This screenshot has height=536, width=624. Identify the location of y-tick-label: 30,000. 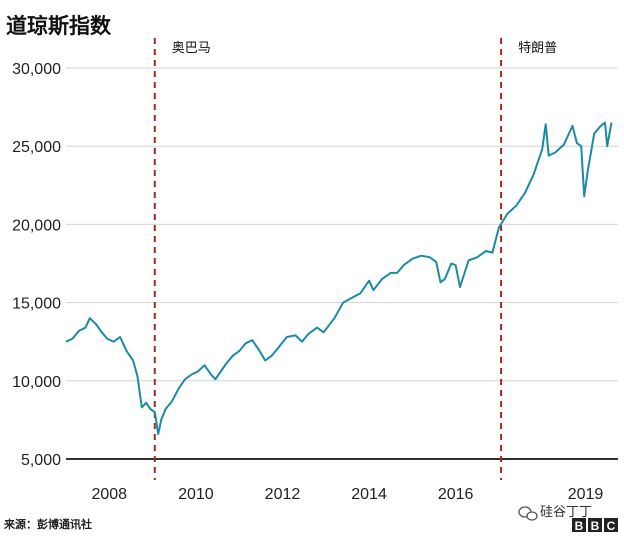
(36, 69).